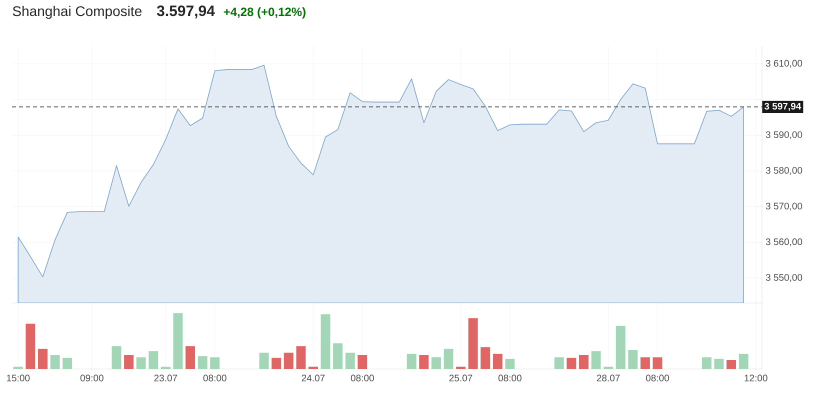  Describe the element at coordinates (783, 106) in the screenshot. I see `ref-line-label: 3 597,94` at that location.